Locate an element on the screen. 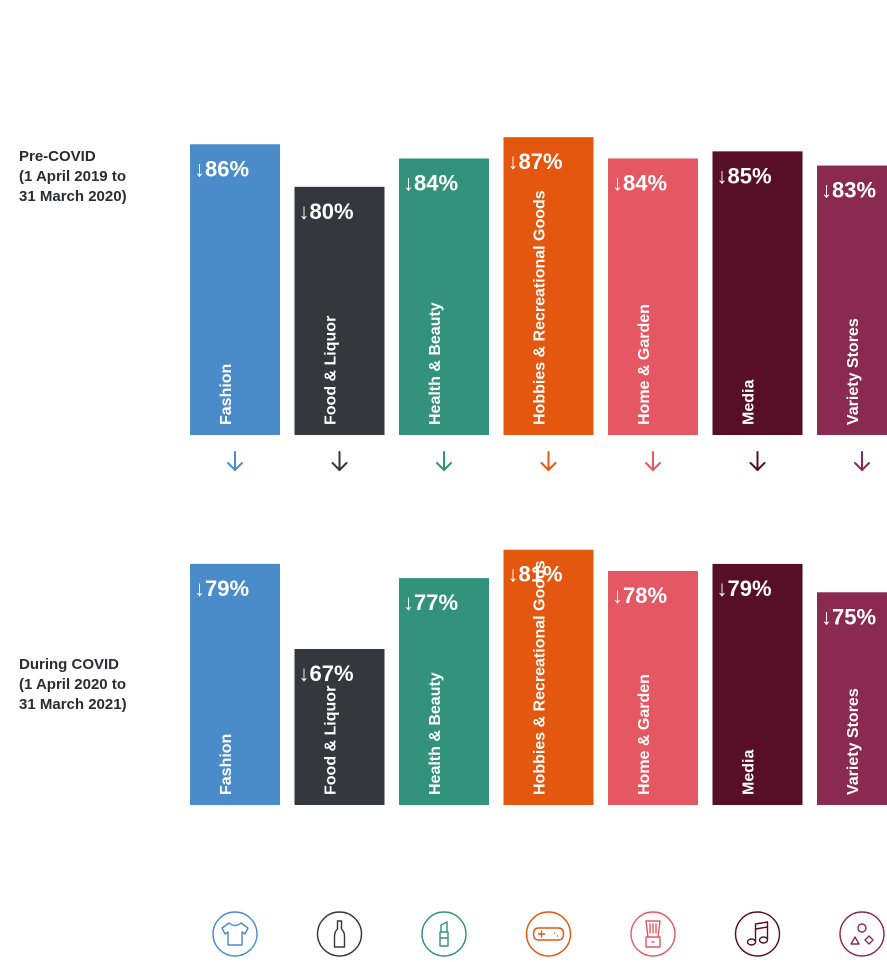 Image resolution: width=887 pixels, height=962 pixels. bar-group-hobbies-and-recreational-goods-pre: ↓87% Hobbies & Recreational Goods is located at coordinates (548, 286).